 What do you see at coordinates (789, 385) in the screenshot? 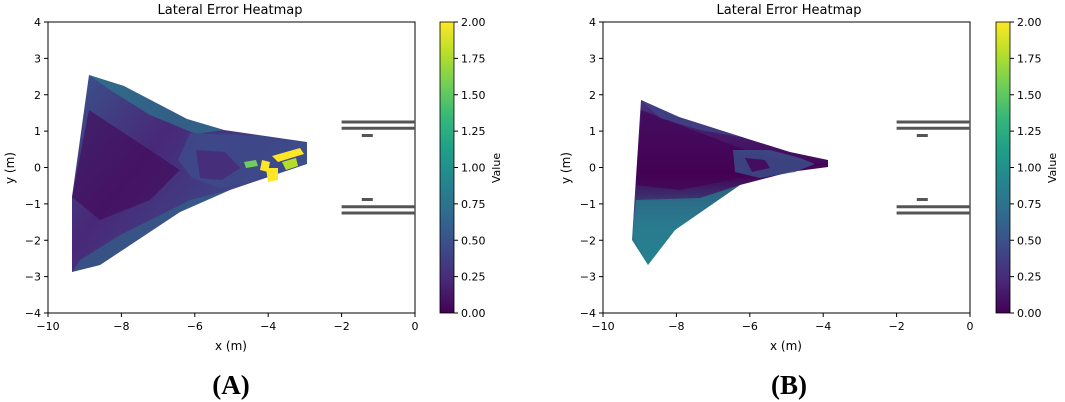
I see `panel-label: (B)` at bounding box center [789, 385].